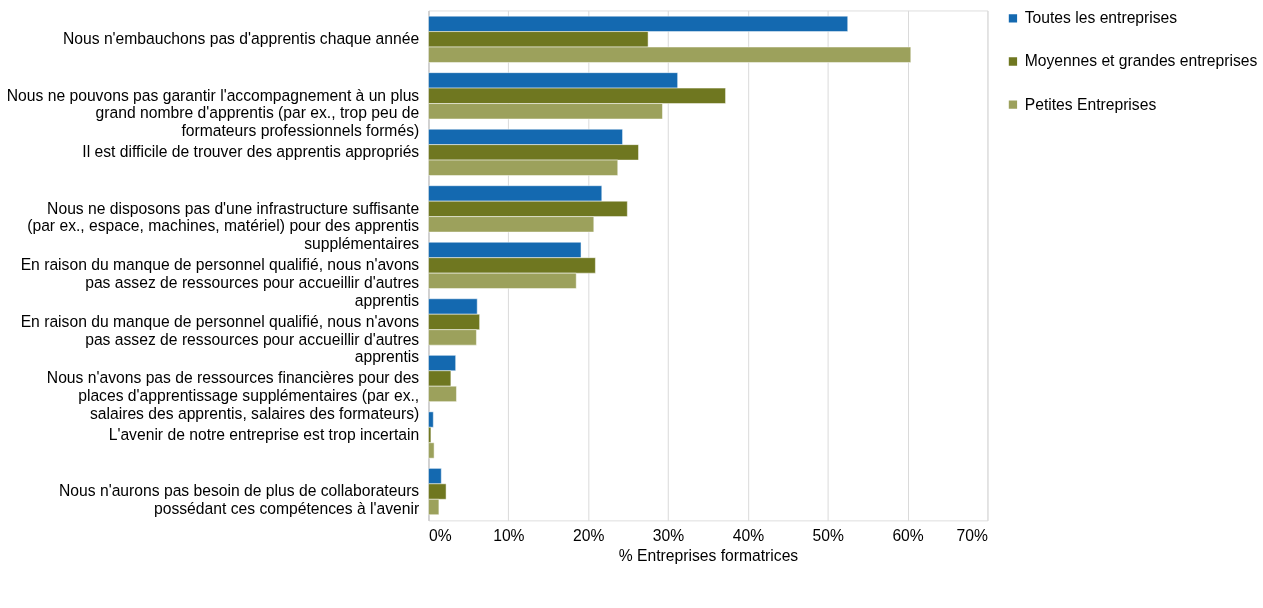 The image size is (1263, 608). I want to click on legend-label: Moyennes et grandes entreprises, so click(1141, 61).